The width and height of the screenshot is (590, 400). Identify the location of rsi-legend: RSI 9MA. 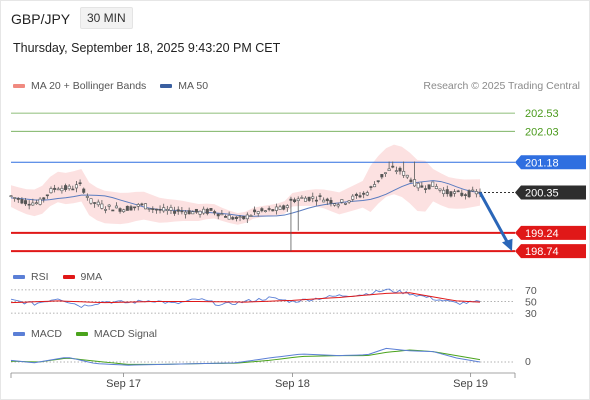
(64, 277).